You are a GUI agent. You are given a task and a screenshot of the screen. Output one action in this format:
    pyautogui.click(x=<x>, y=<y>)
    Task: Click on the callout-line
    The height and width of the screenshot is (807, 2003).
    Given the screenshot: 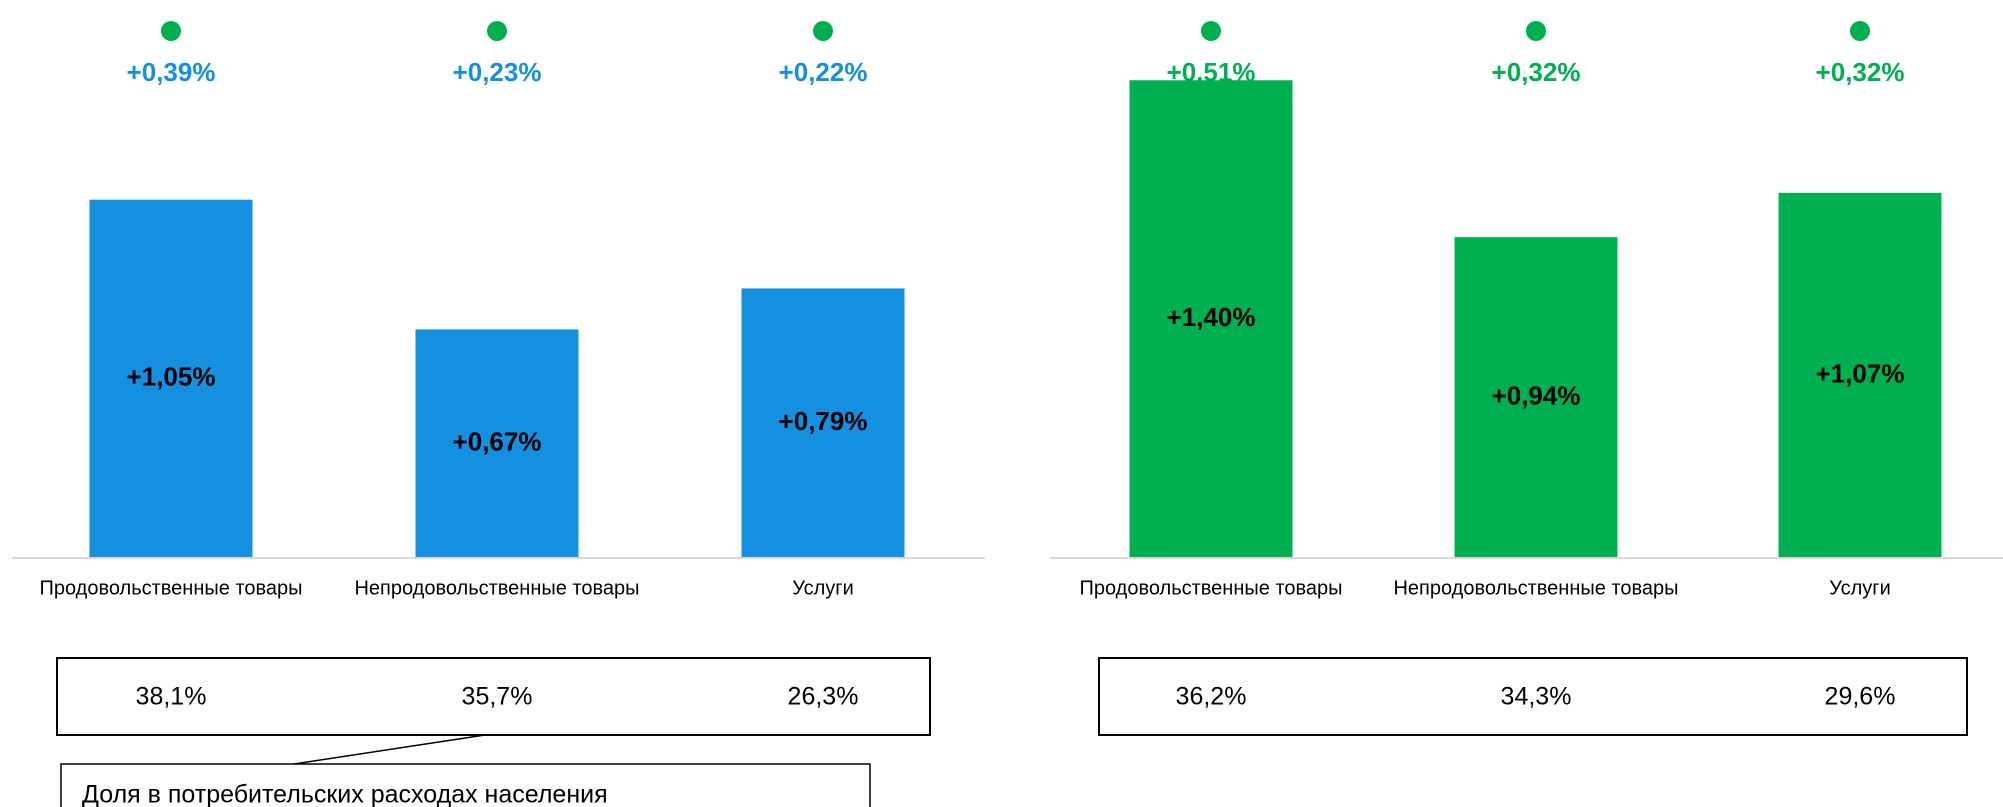 What is the action you would take?
    pyautogui.click(x=389, y=749)
    